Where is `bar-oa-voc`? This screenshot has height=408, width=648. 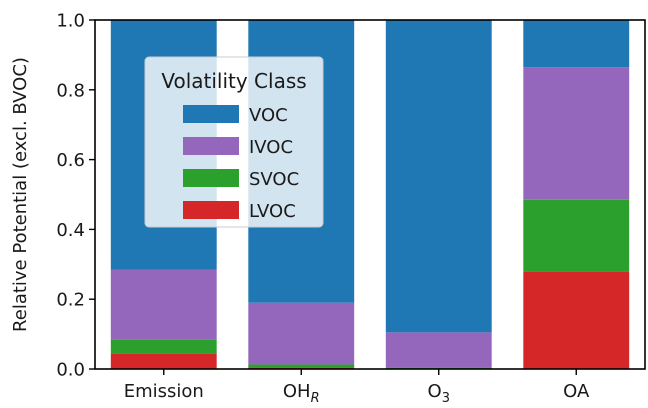 bar-oa-voc is located at coordinates (576, 44).